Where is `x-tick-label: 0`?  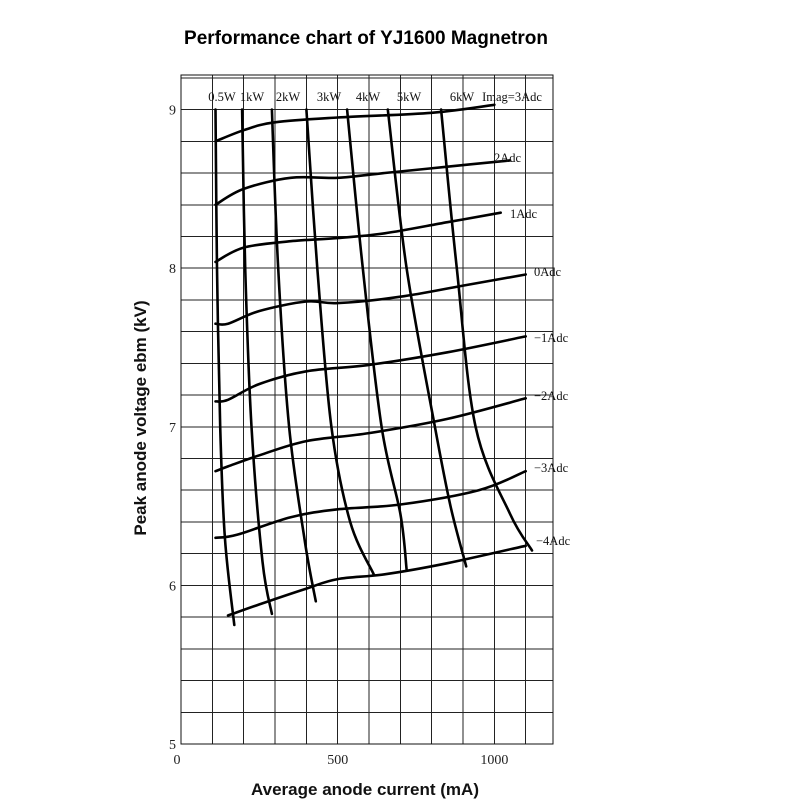
x-tick-label: 0 is located at coordinates (177, 760).